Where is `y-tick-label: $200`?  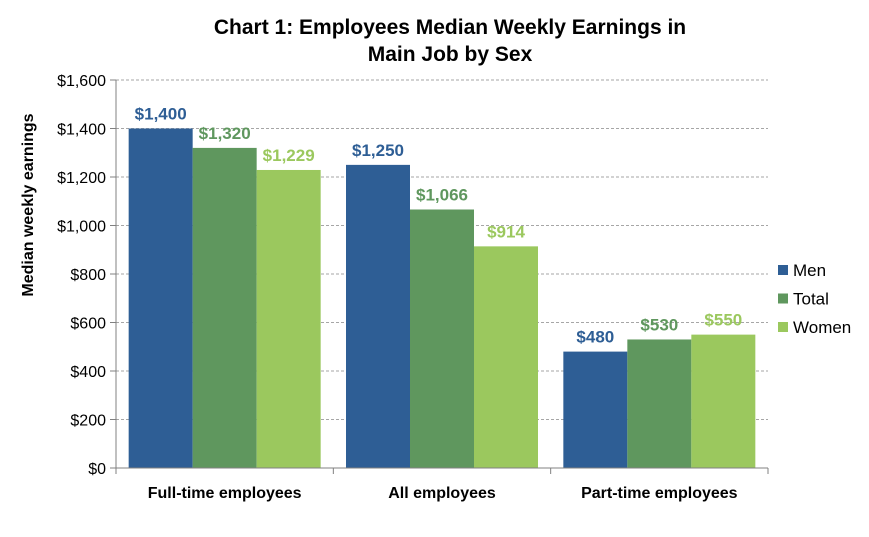
y-tick-label: $200 is located at coordinates (88, 421).